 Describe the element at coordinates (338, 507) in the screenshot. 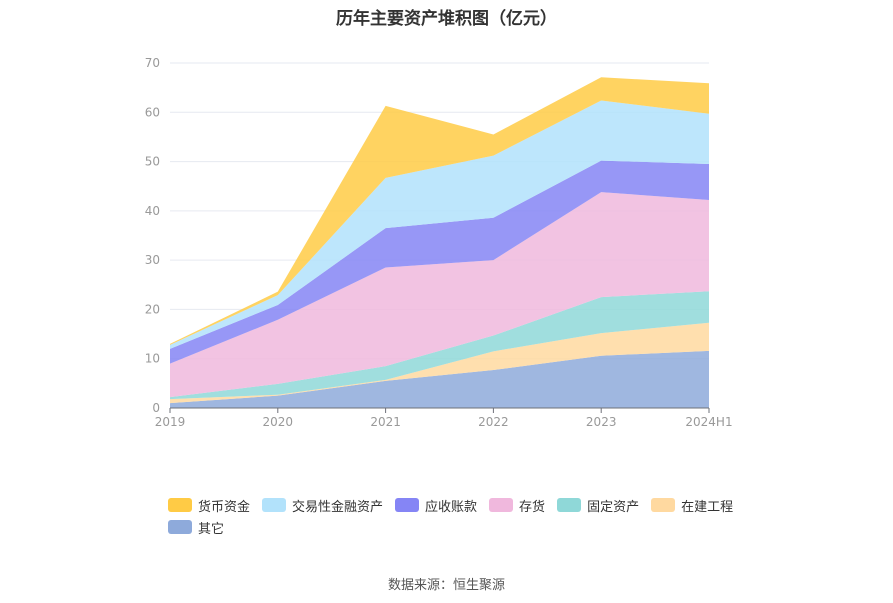

I see `legend-label: 交易性金融资产` at that location.